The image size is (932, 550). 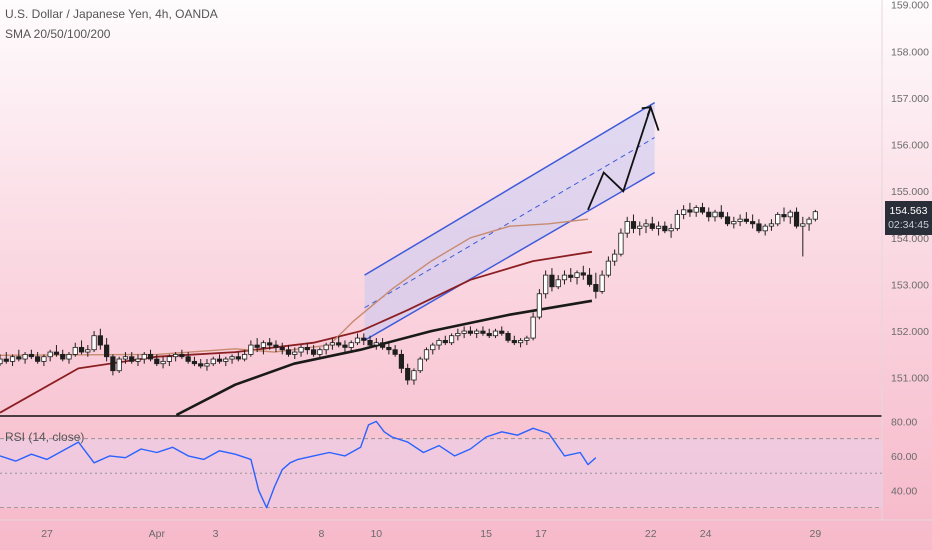 What do you see at coordinates (298, 464) in the screenshot?
I see `rsi-line` at bounding box center [298, 464].